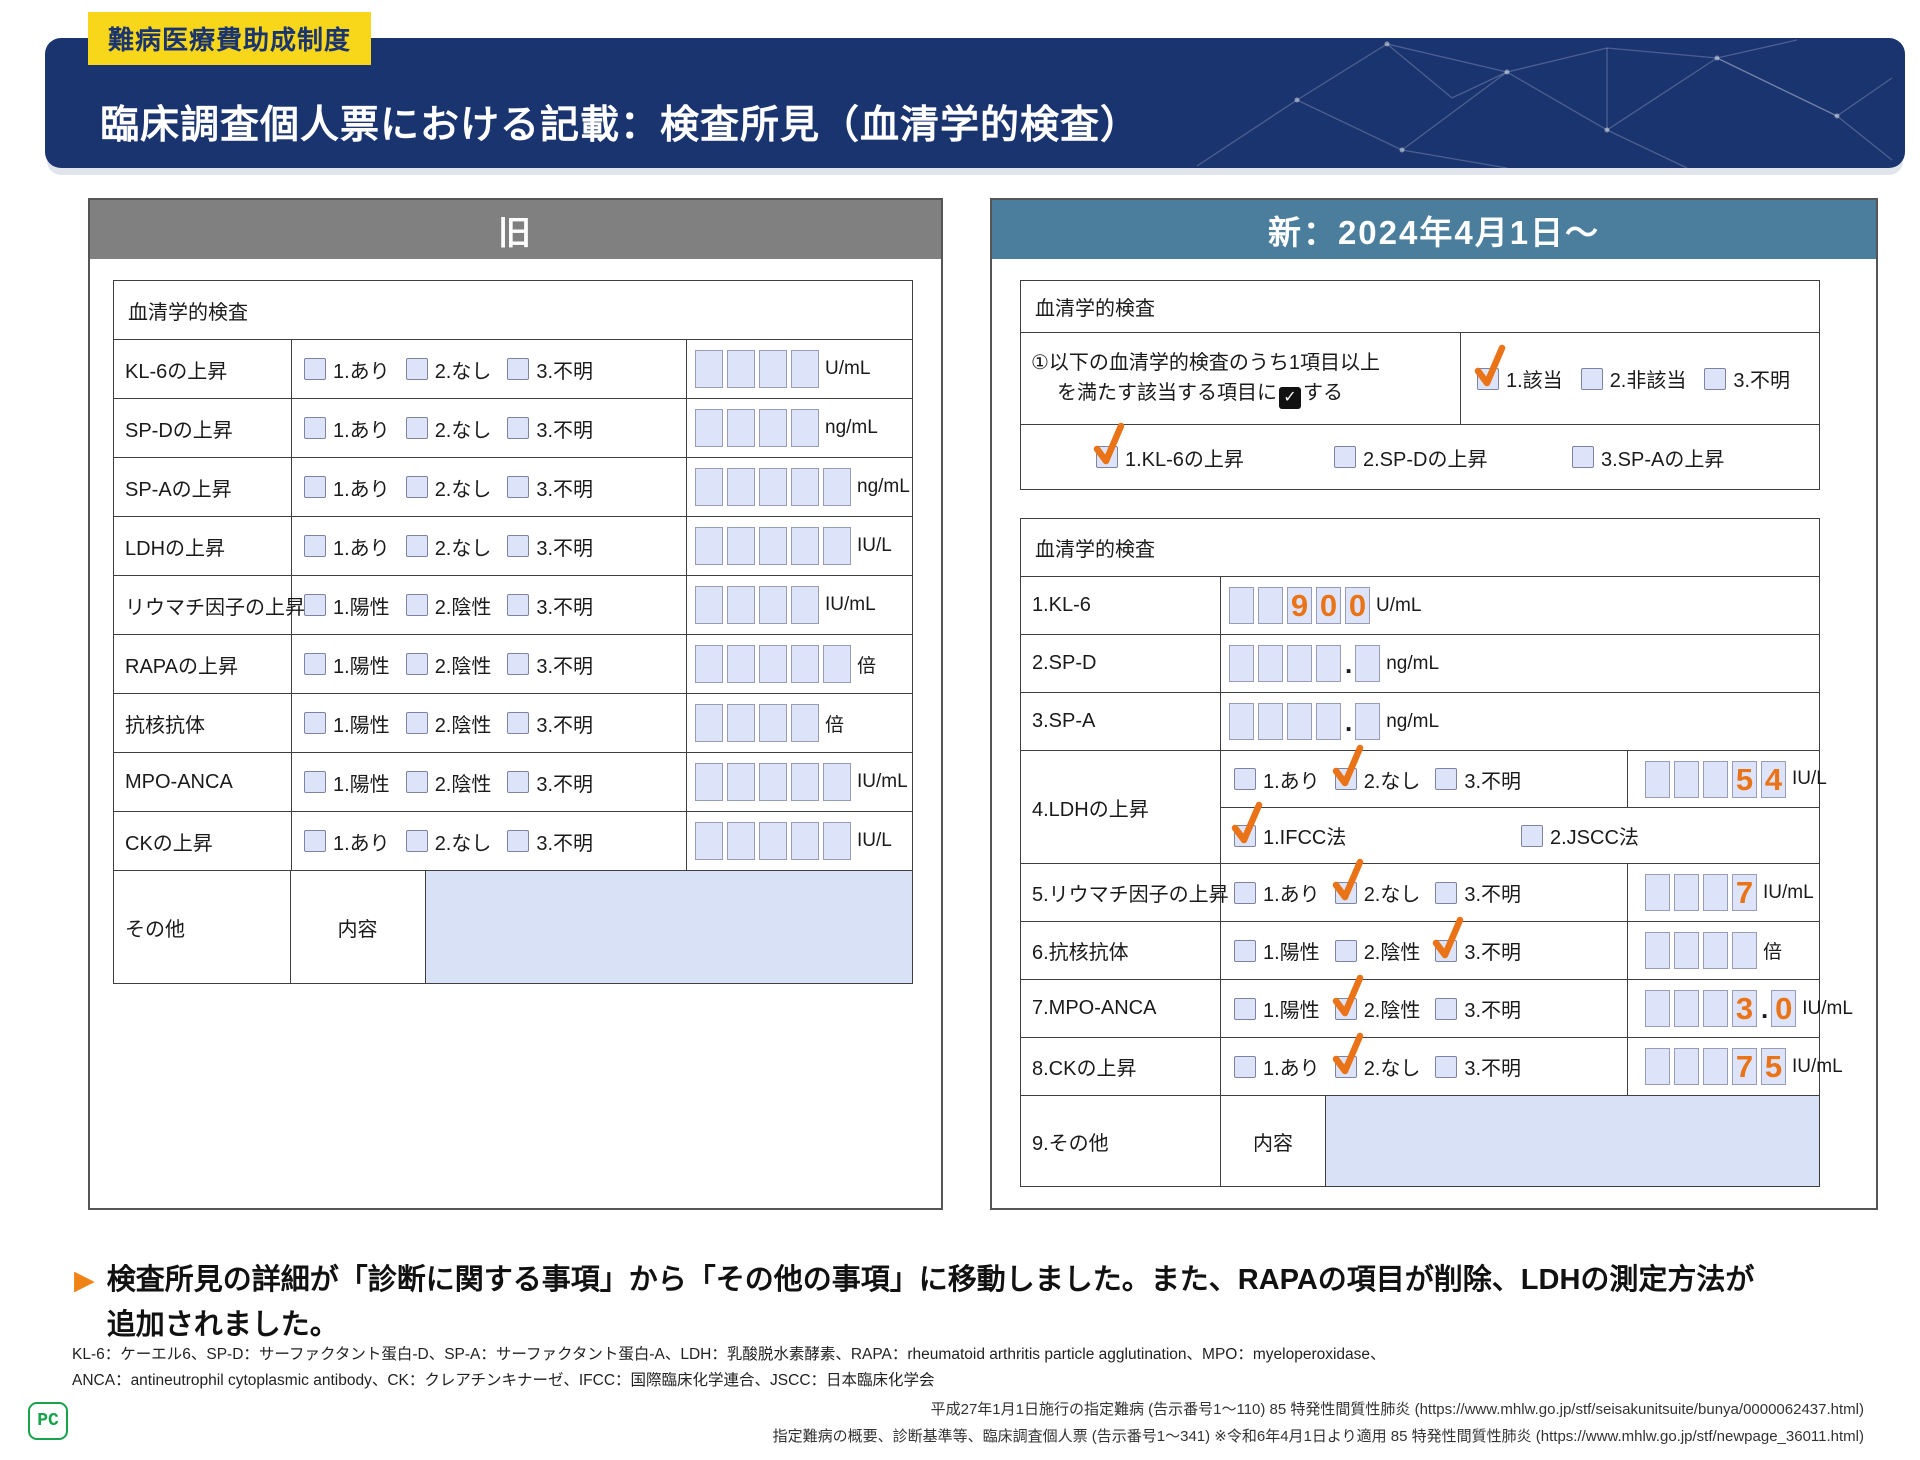 The height and width of the screenshot is (1460, 1920). I want to click on digit-box: 4, so click(1773, 779).